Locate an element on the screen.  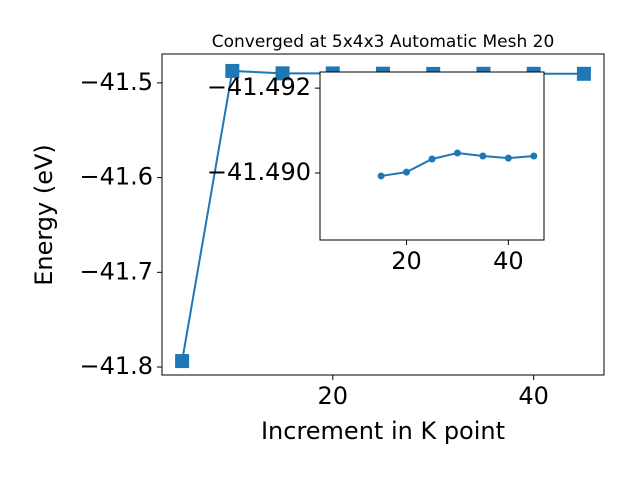
y-axis-label: Energy (eV) is located at coordinates (44, 215).